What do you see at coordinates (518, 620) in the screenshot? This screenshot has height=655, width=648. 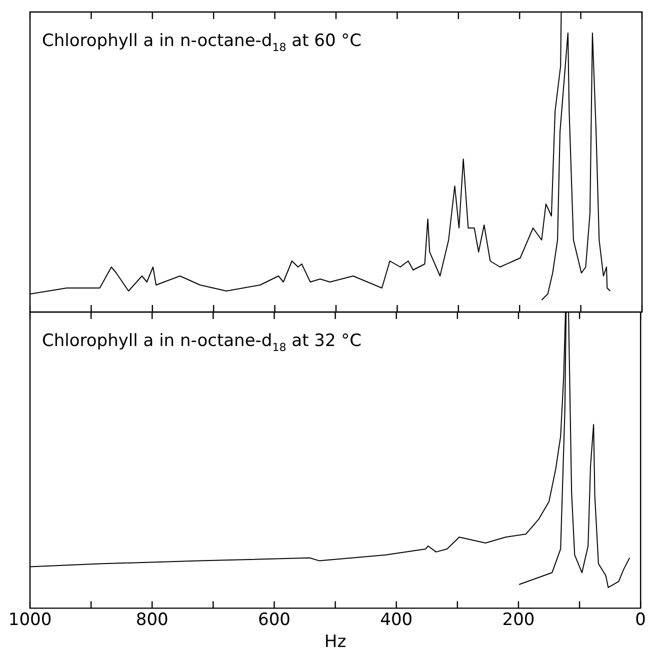 I see `x-tick-label: 200` at bounding box center [518, 620].